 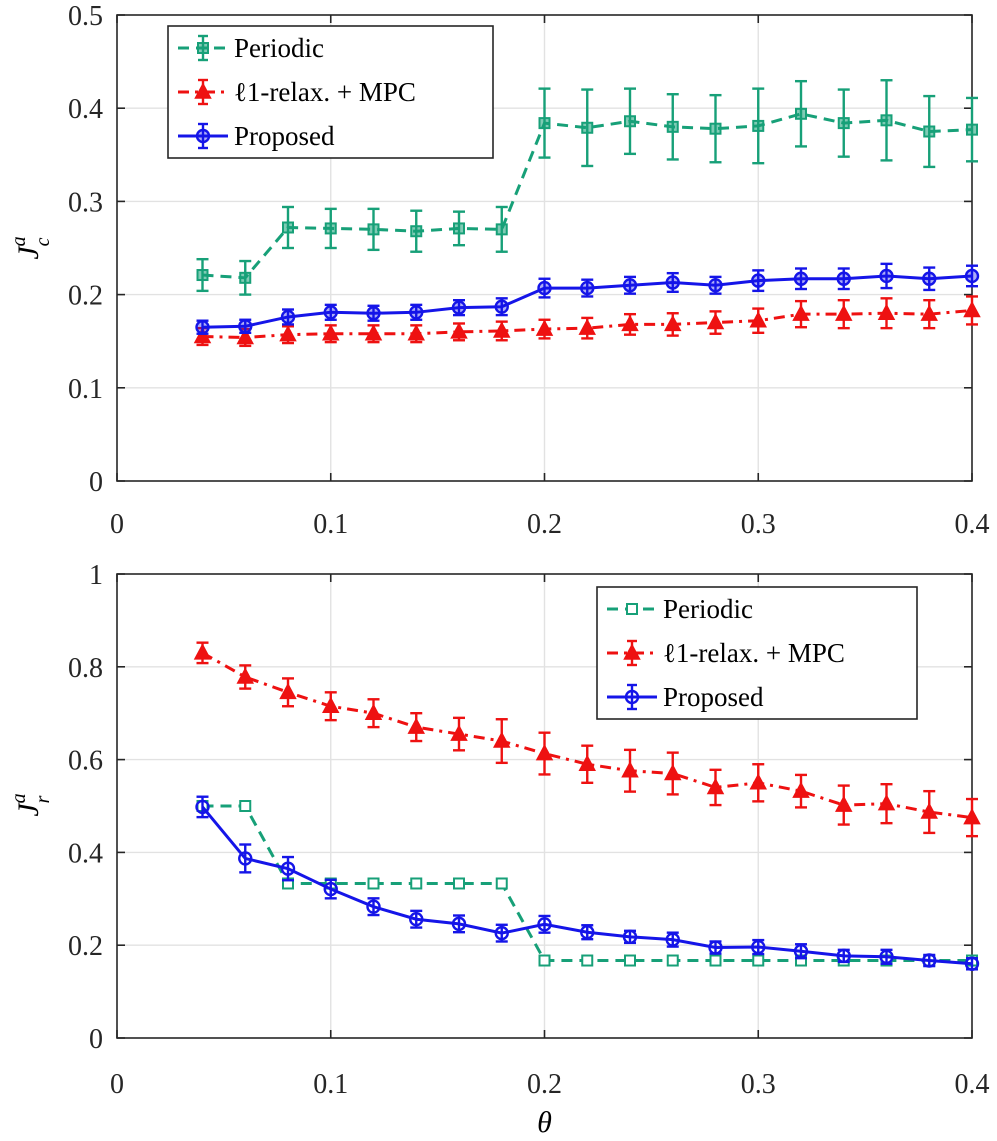 What do you see at coordinates (85, 668) in the screenshot?
I see `y-tick-label: 0.8` at bounding box center [85, 668].